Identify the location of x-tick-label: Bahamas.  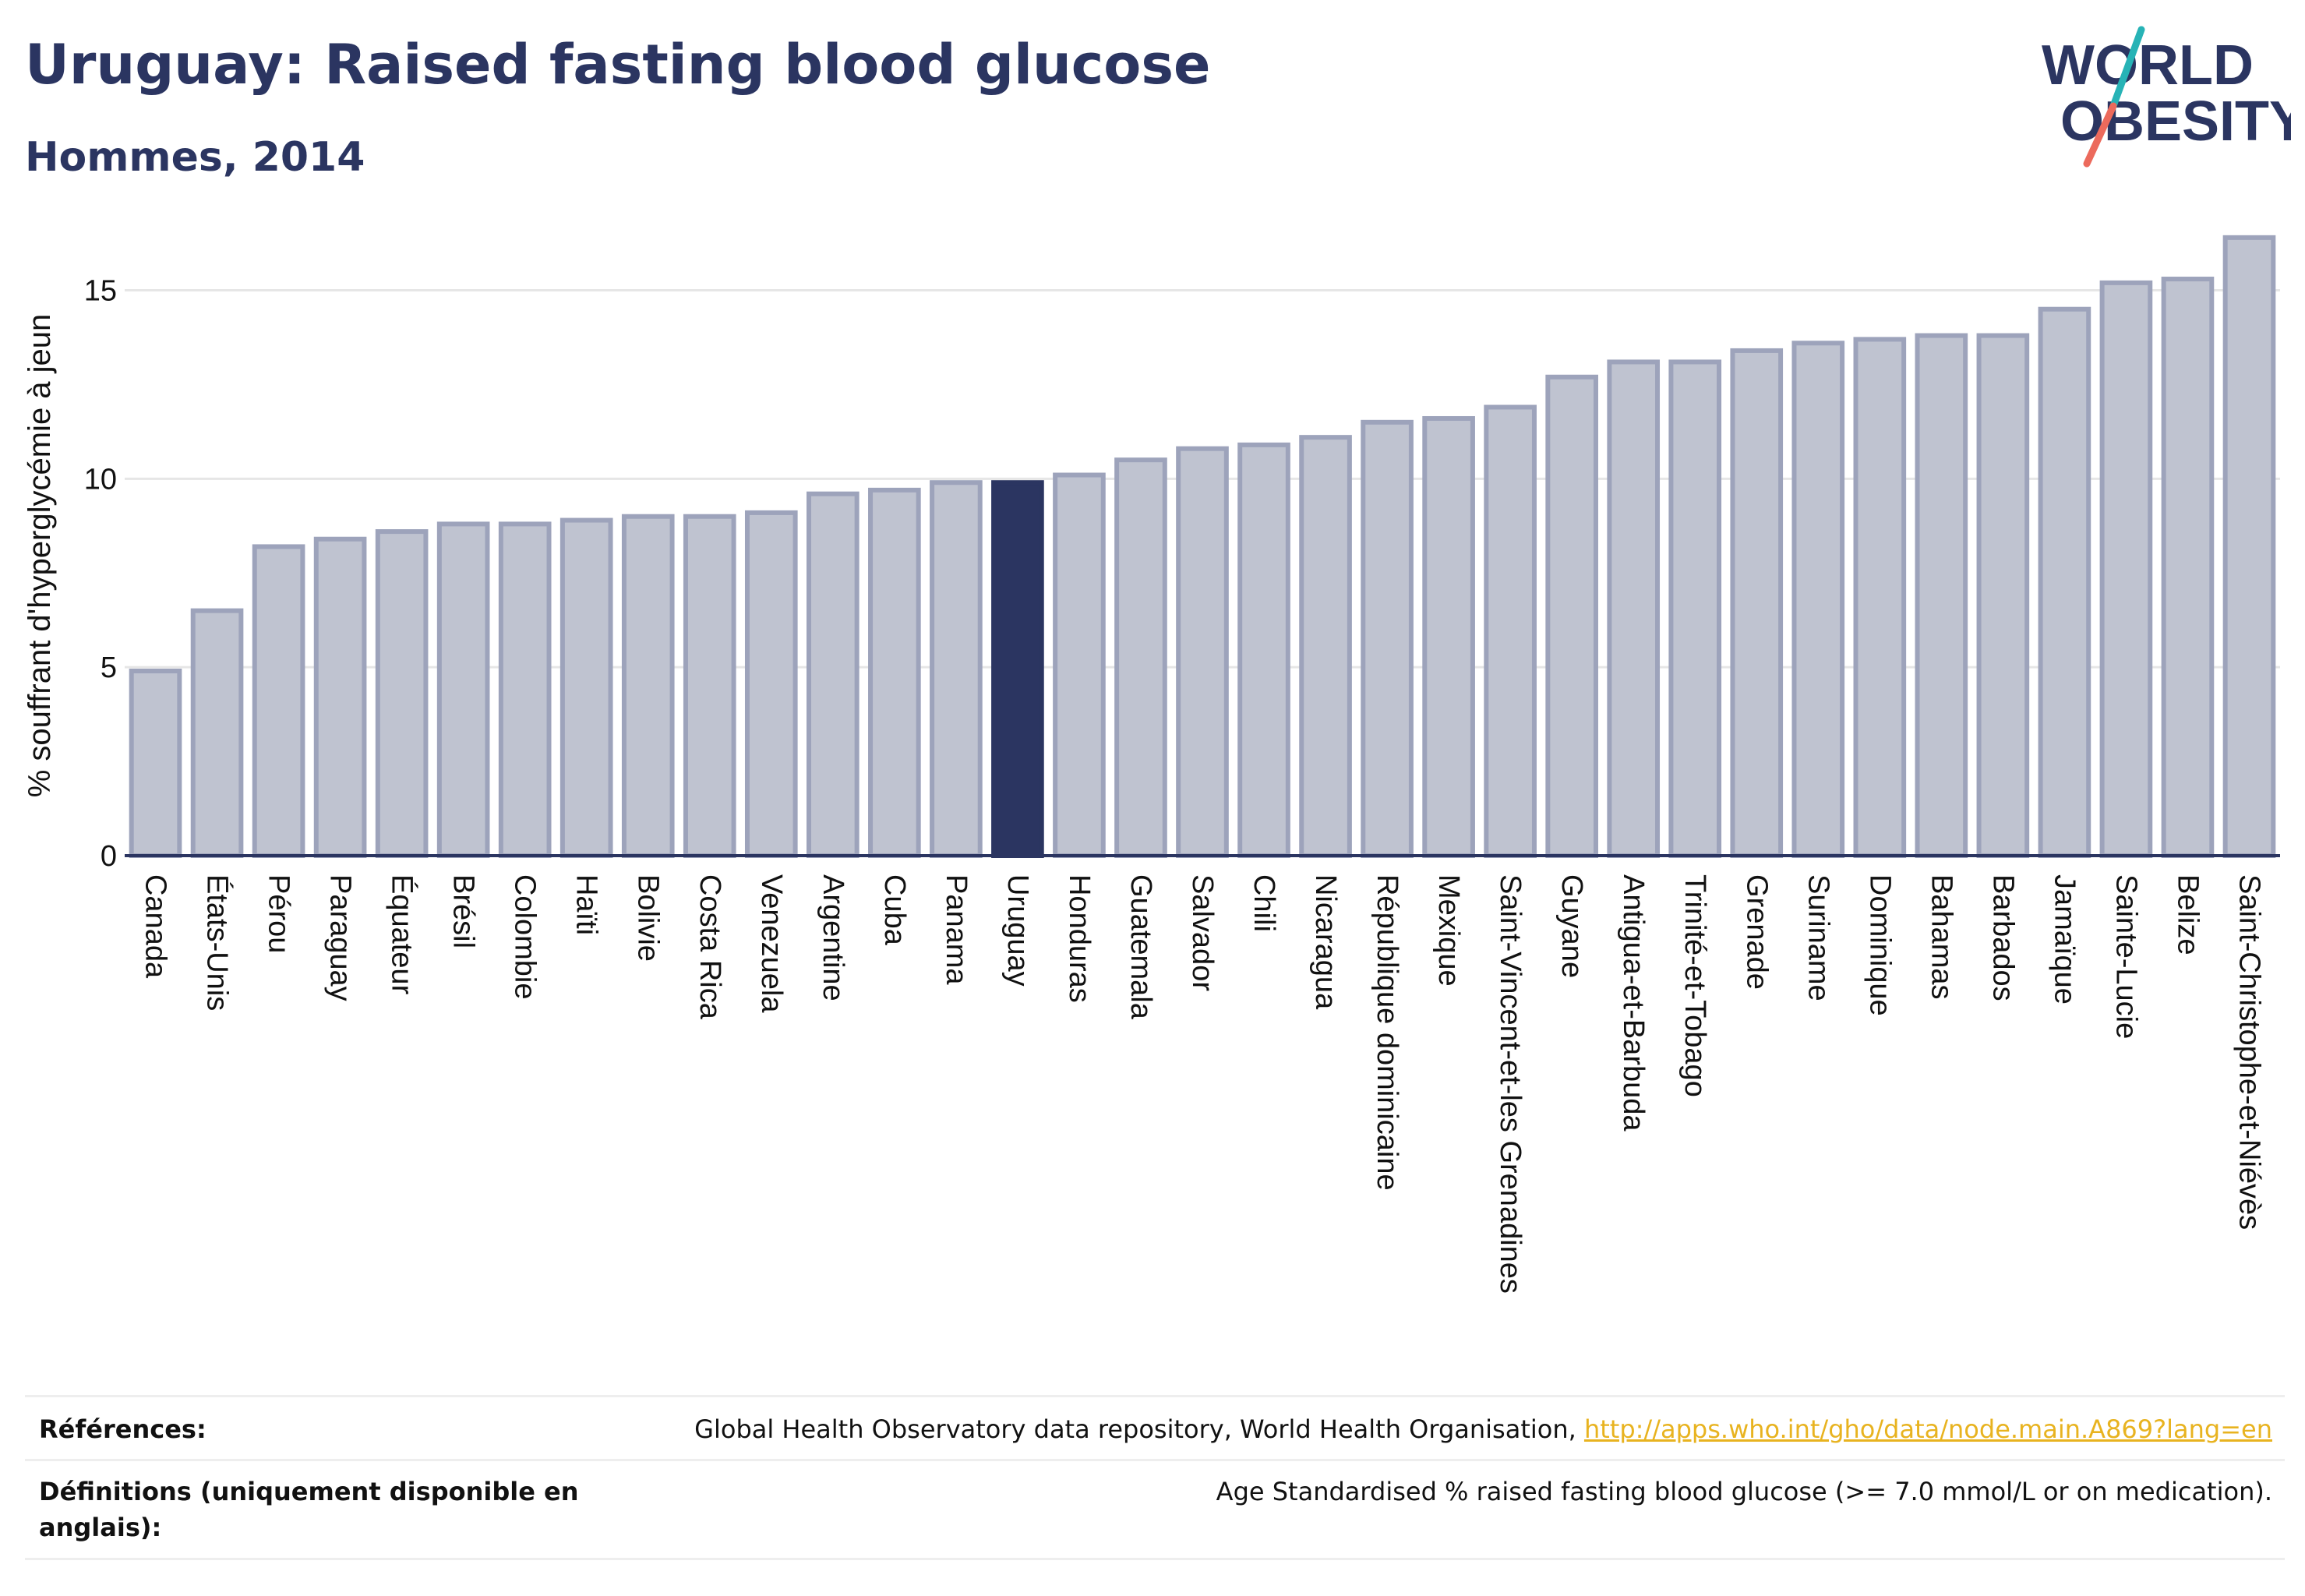
(1941, 937).